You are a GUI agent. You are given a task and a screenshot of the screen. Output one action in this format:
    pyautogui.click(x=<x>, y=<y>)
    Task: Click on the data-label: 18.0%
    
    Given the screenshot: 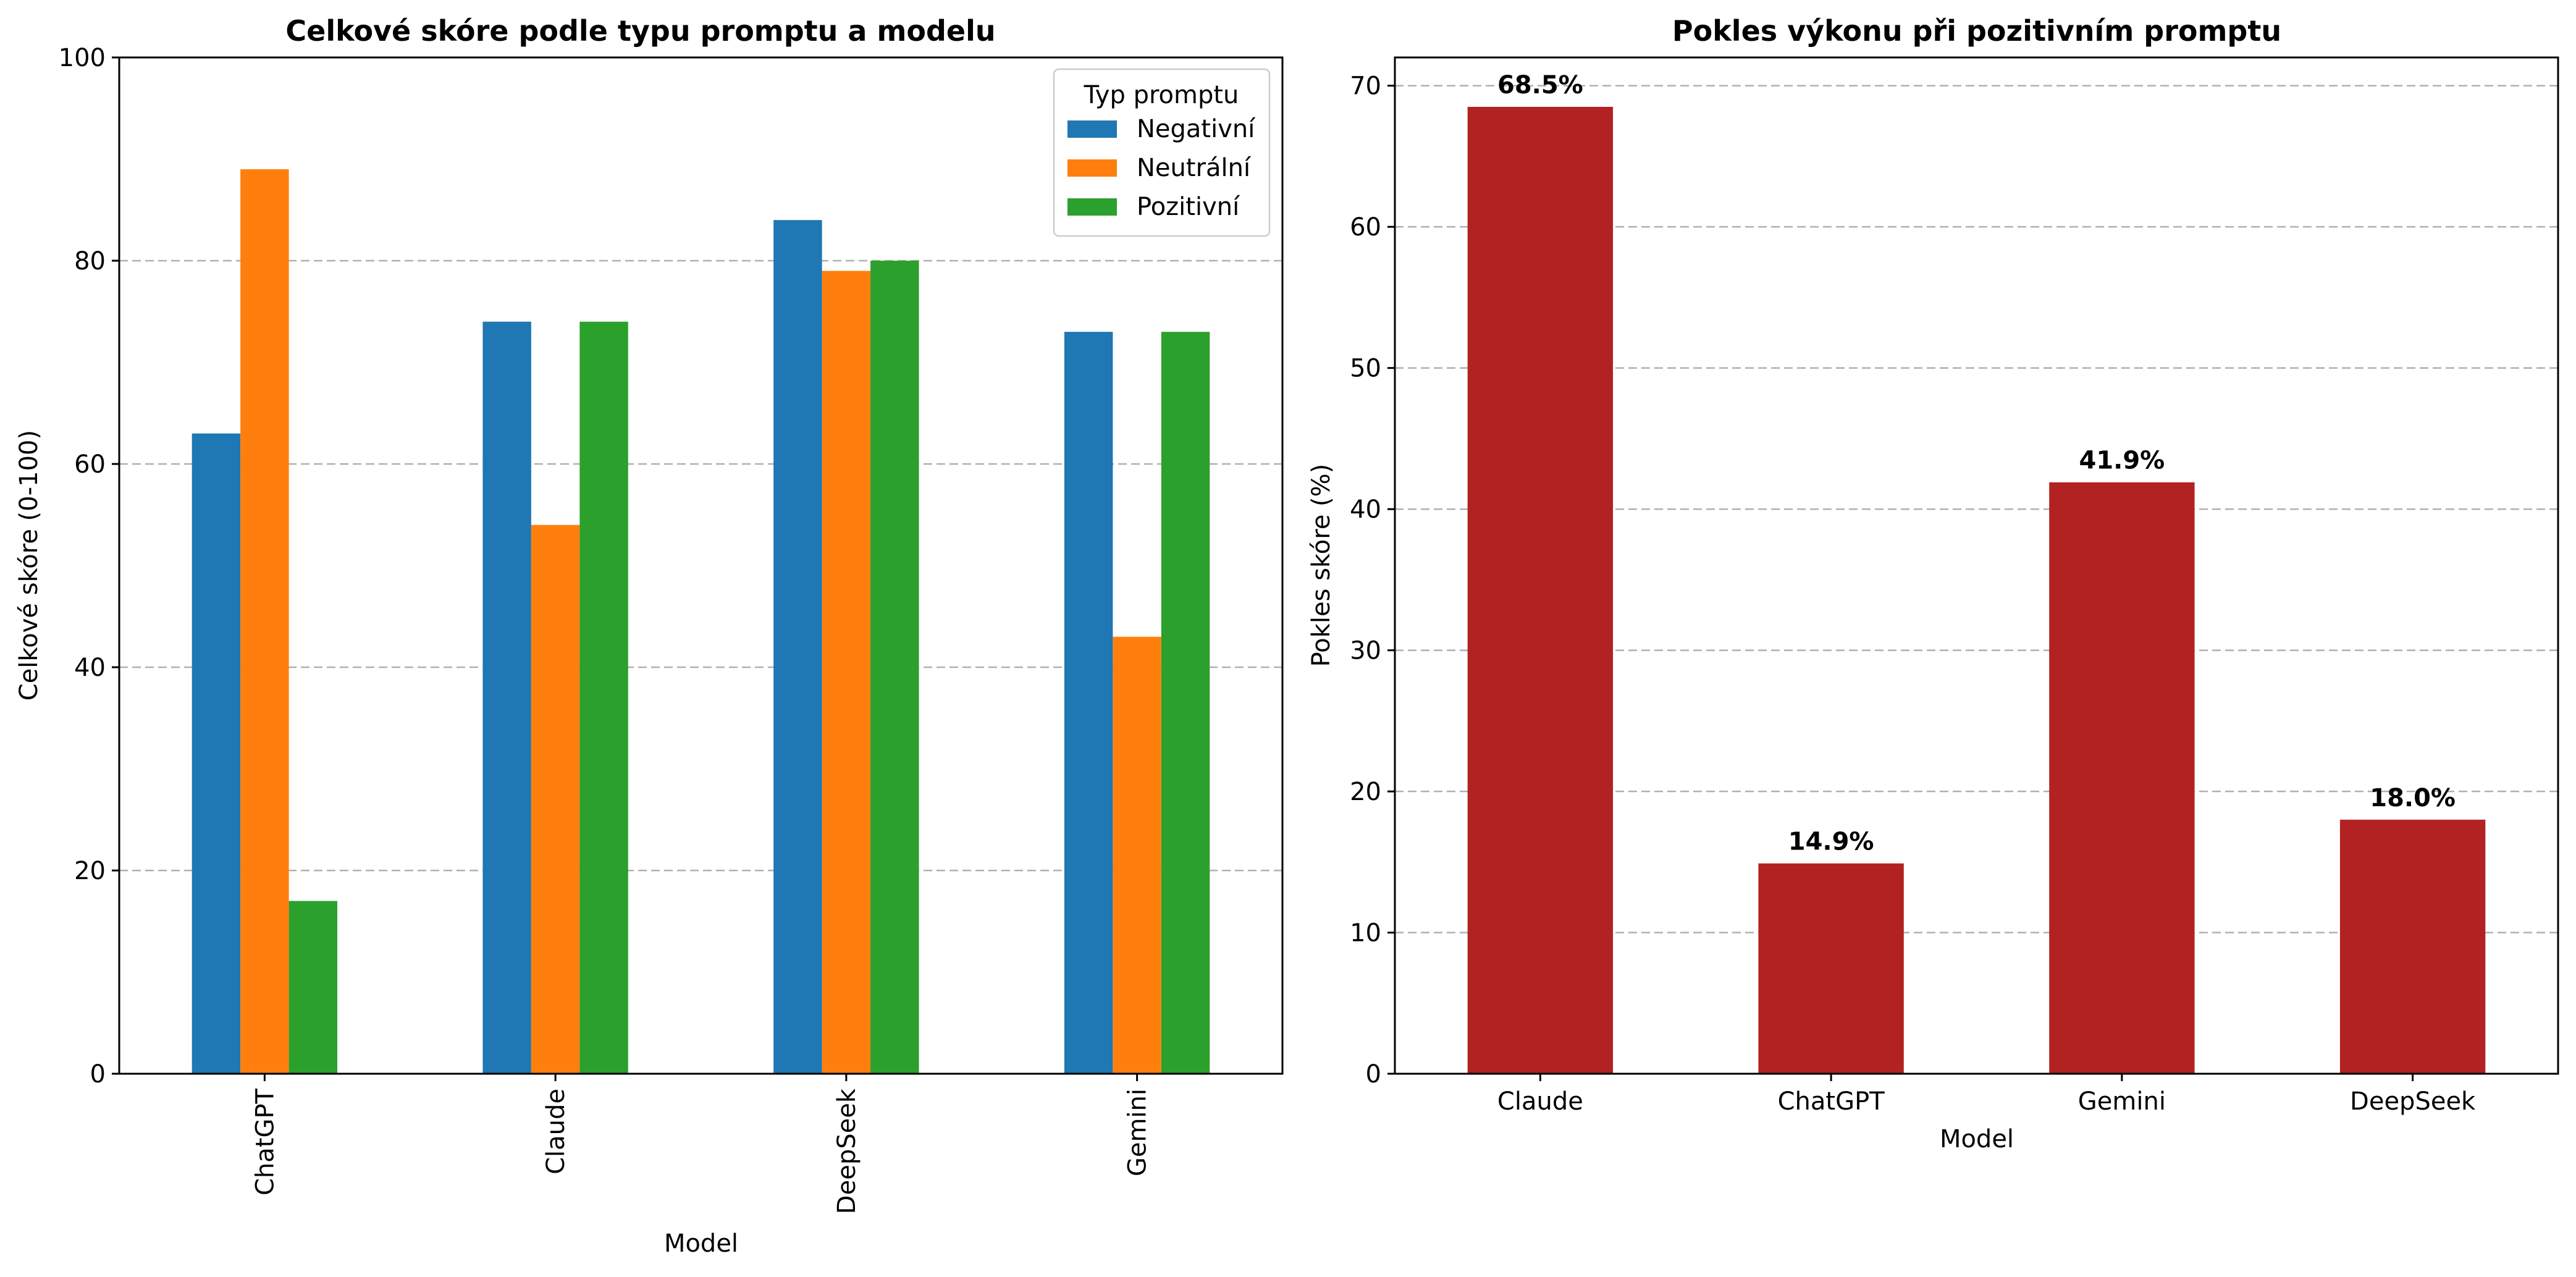 What is the action you would take?
    pyautogui.click(x=2413, y=798)
    